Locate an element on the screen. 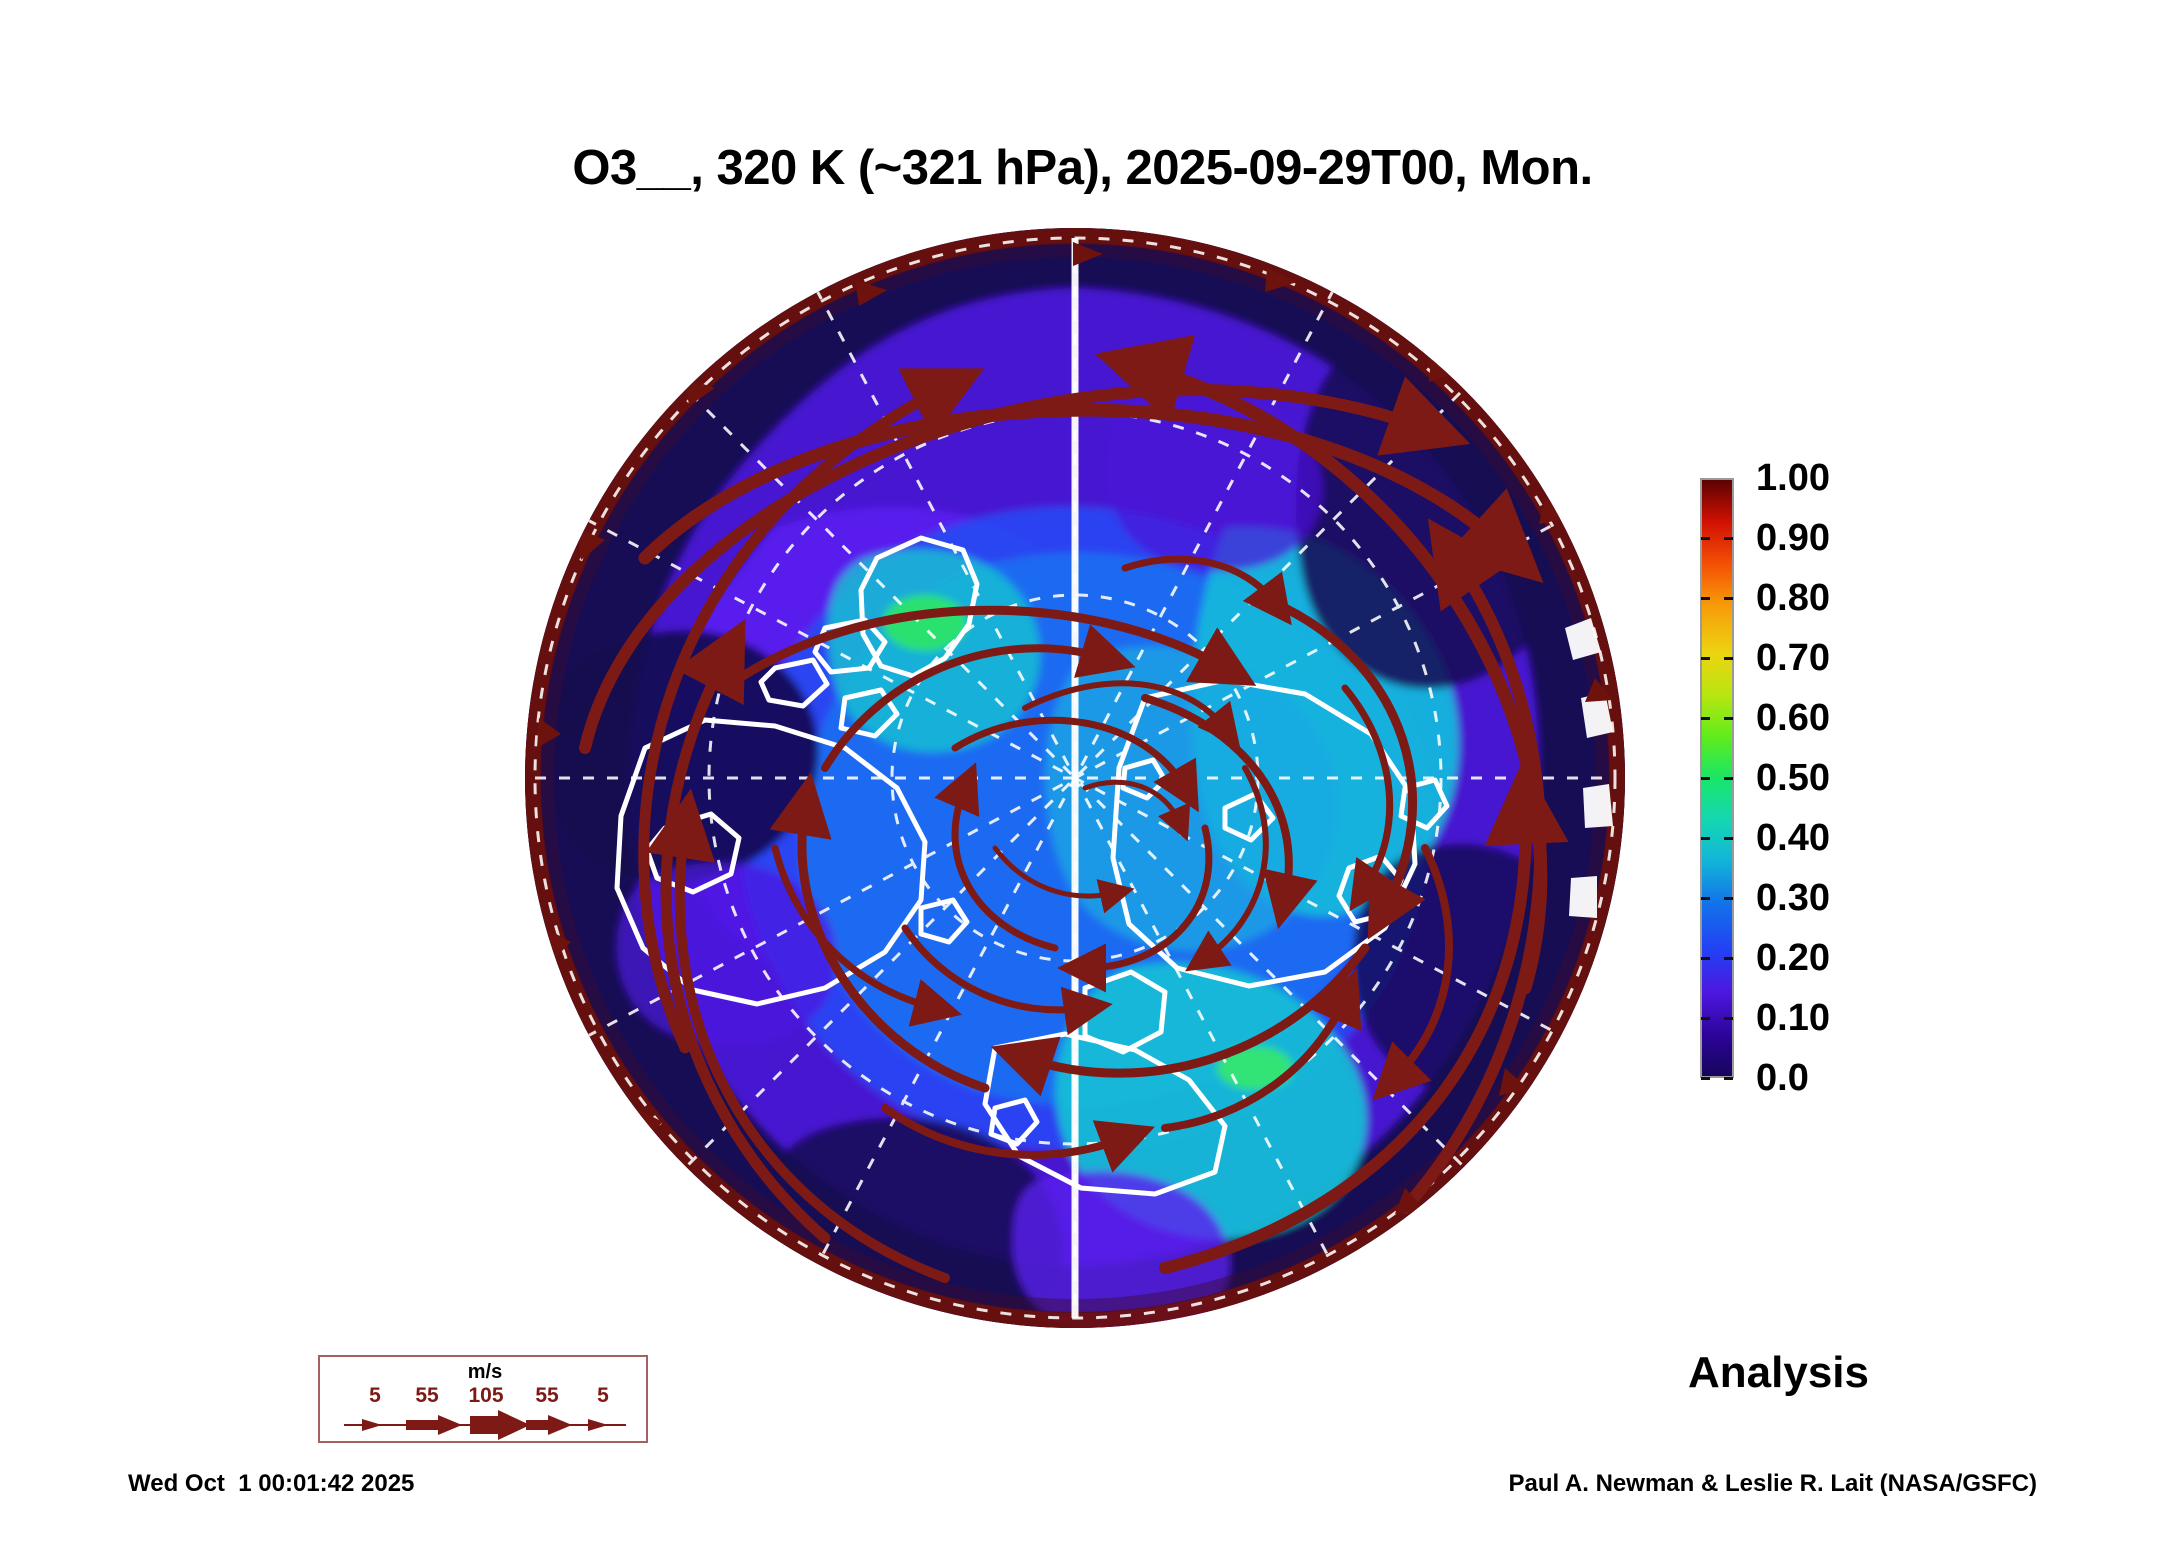 This screenshot has height=1561, width=2165. wind-legend-value: 105 is located at coordinates (486, 1395).